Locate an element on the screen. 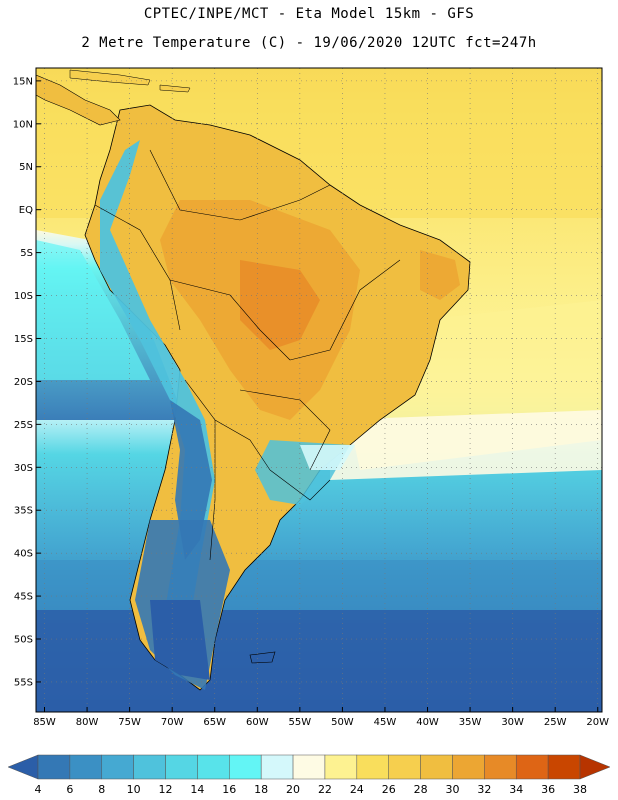  lon-tick-label: 45W is located at coordinates (385, 722).